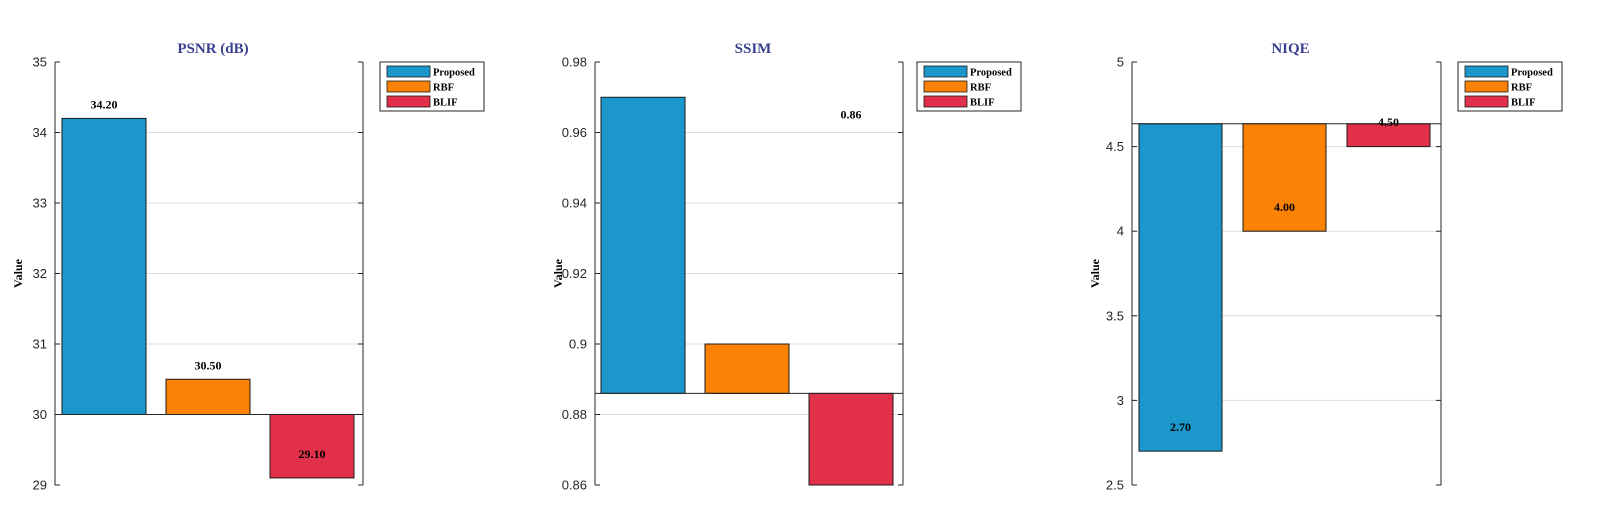 Image resolution: width=1608 pixels, height=519 pixels. Describe the element at coordinates (1290, 49) in the screenshot. I see `chart-title: NIQE` at that location.